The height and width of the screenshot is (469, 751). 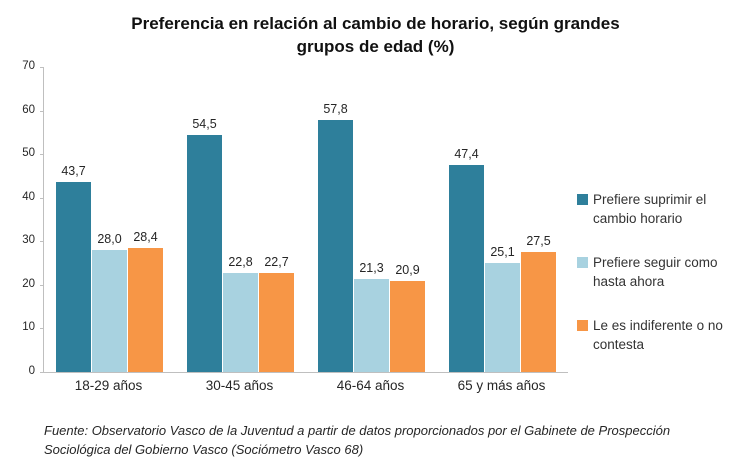 What do you see at coordinates (370, 385) in the screenshot?
I see `category-label: 46-64 años` at bounding box center [370, 385].